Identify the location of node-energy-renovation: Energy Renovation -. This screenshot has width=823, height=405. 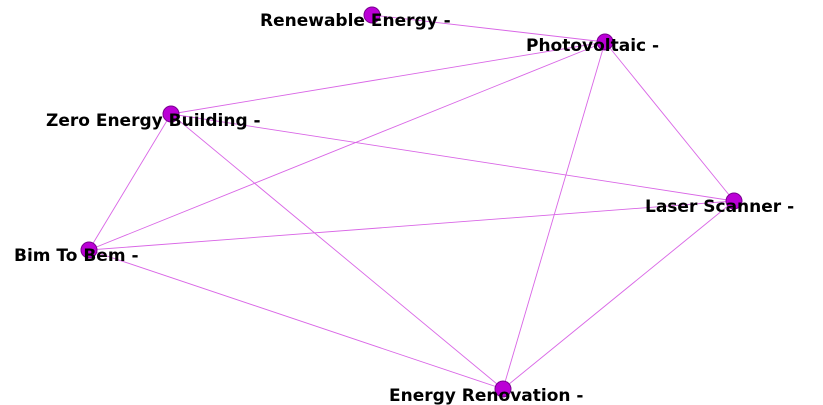
(486, 392).